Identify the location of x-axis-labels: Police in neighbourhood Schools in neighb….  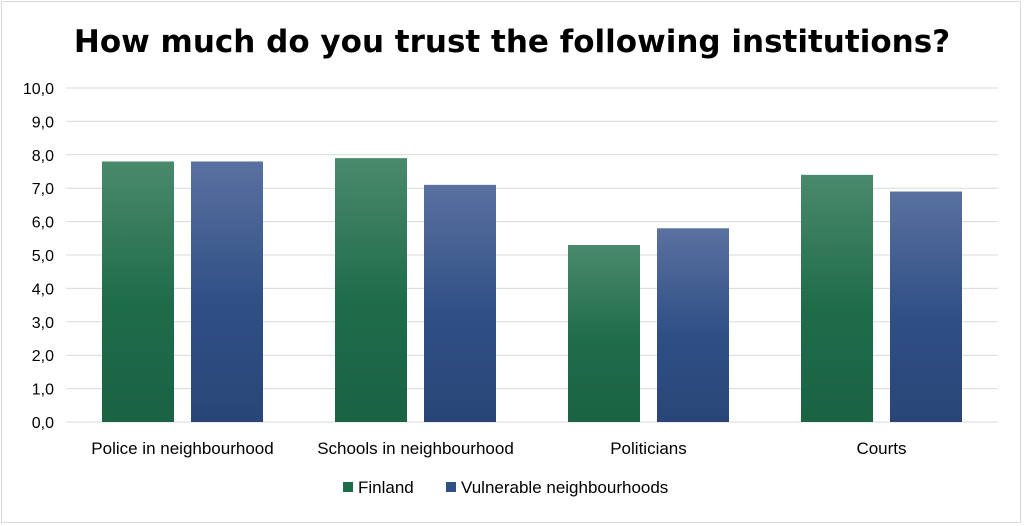
(498, 448).